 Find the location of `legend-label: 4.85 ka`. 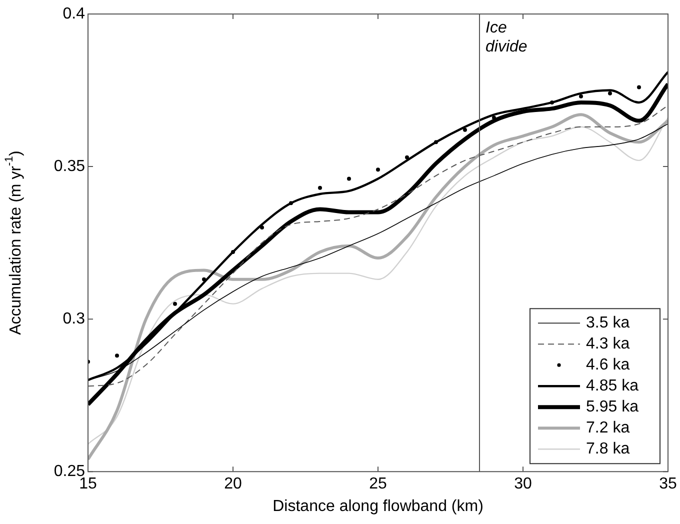

legend-label: 4.85 ka is located at coordinates (612, 386).